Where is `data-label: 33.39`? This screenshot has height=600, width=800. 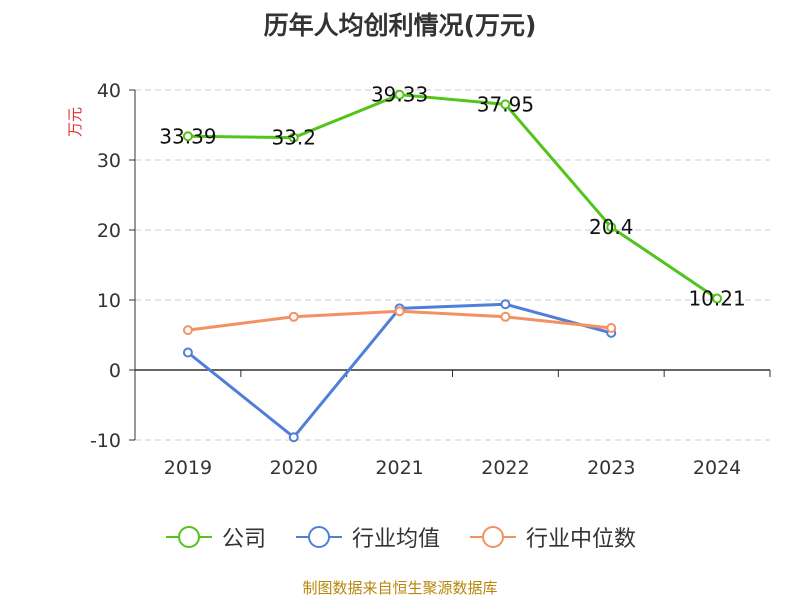
data-label: 33.39 is located at coordinates (187, 136).